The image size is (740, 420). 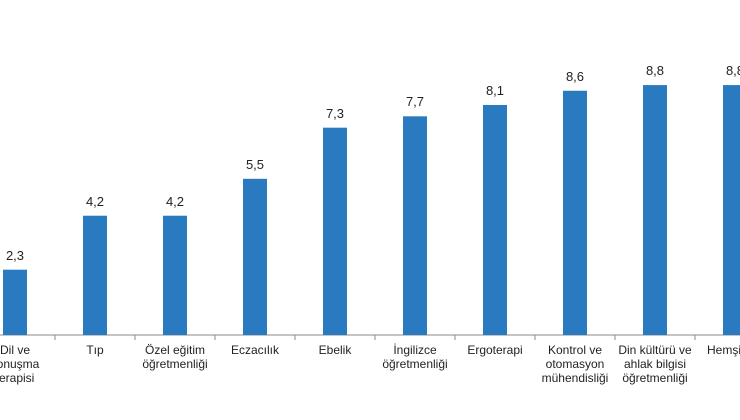 I want to click on x-tick-label: Ergoterapi, so click(x=495, y=350).